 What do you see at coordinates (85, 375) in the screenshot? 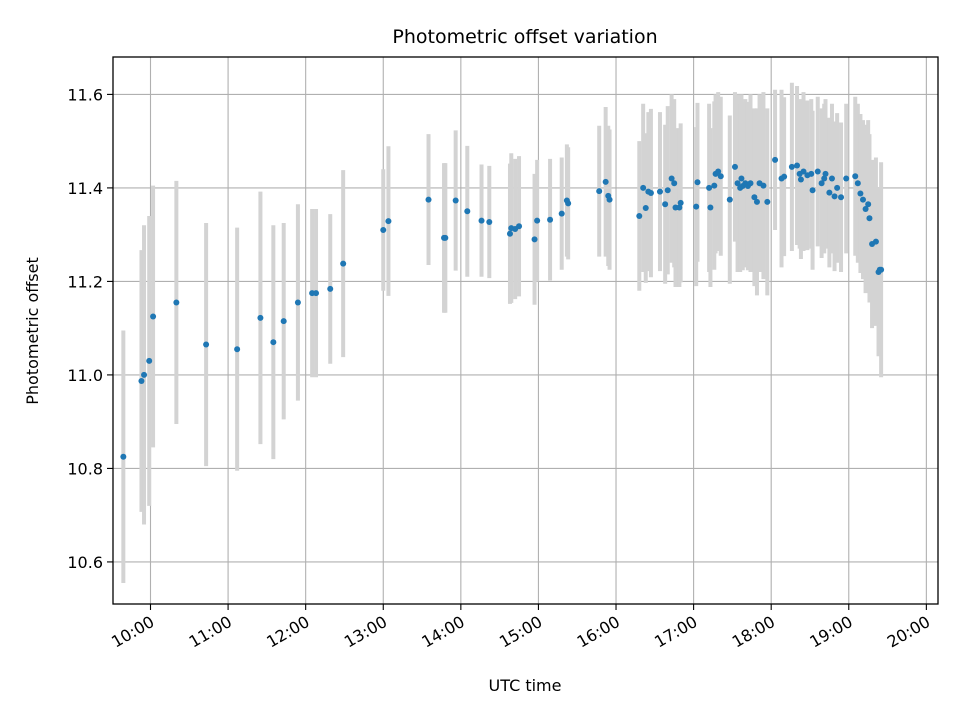
I see `y-tick-label: 11.0` at bounding box center [85, 375].